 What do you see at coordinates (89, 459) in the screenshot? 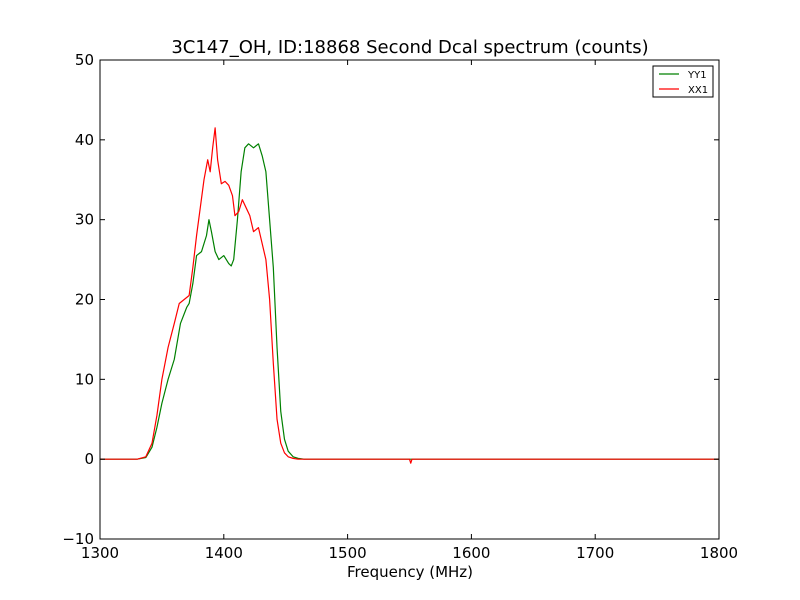
I see `y-tick-label: 0` at bounding box center [89, 459].